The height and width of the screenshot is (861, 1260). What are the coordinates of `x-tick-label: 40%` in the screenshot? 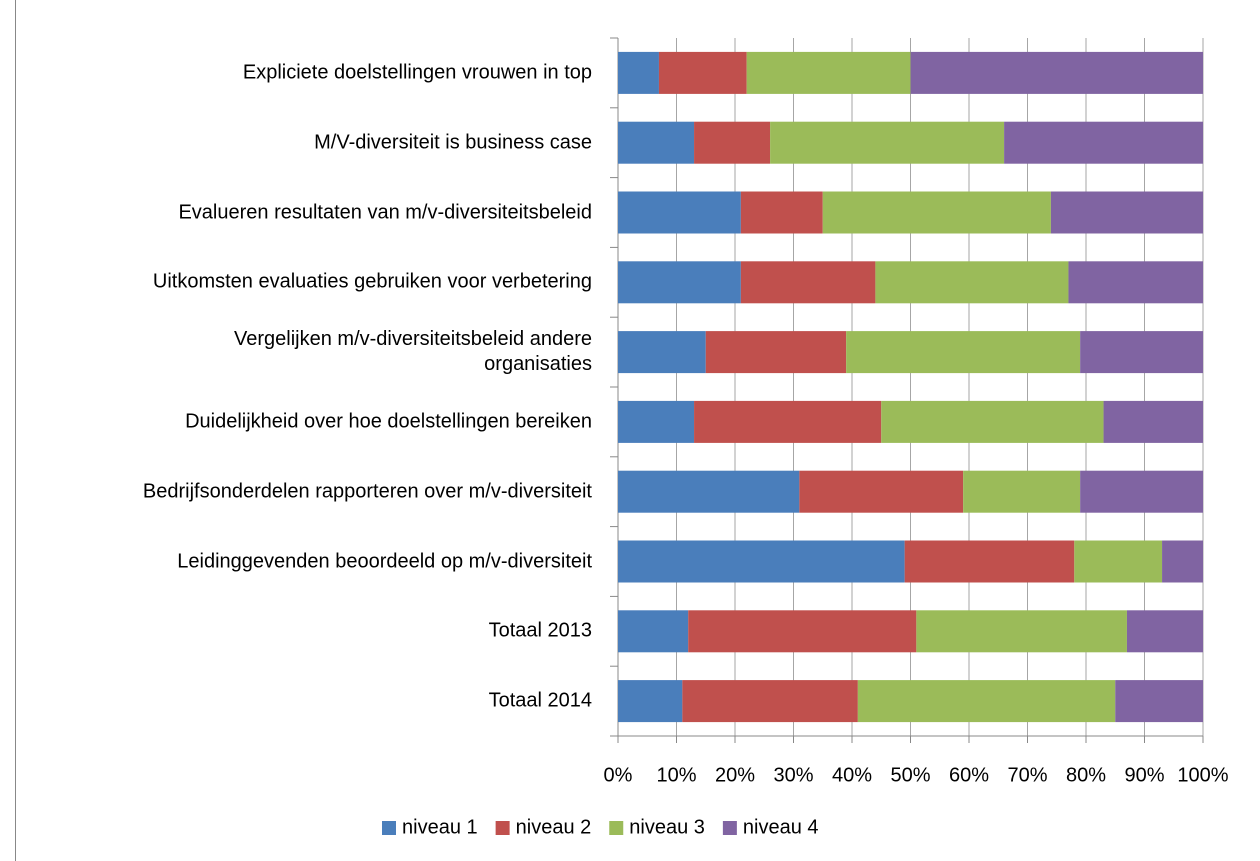 It's located at (852, 775).